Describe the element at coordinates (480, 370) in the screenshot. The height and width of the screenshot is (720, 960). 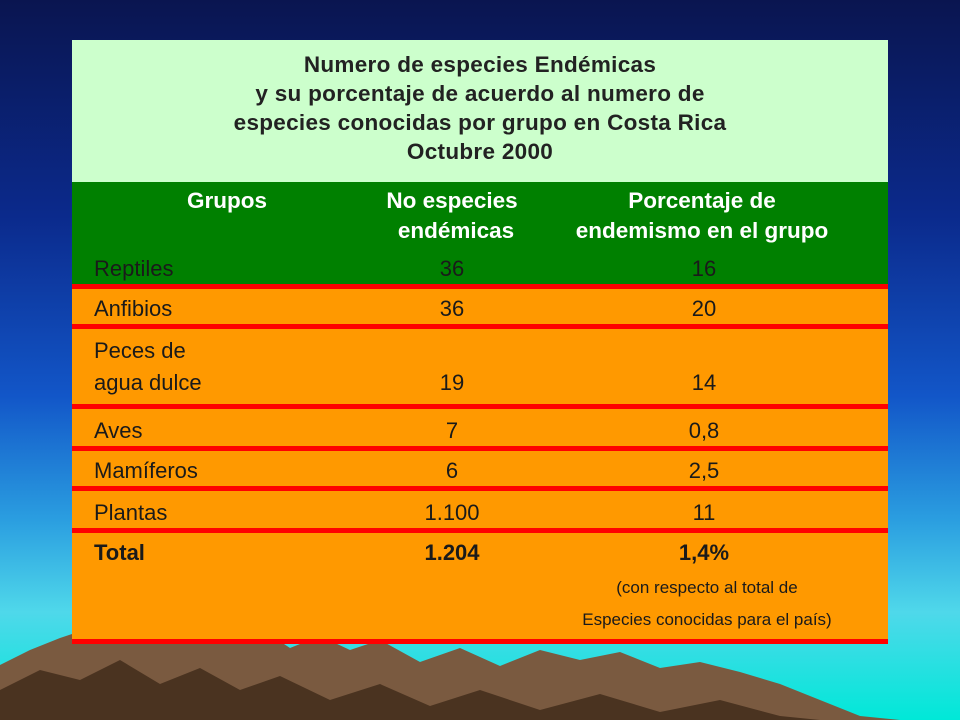
I see `table-row: Peces de agua dulce 19 14` at that location.